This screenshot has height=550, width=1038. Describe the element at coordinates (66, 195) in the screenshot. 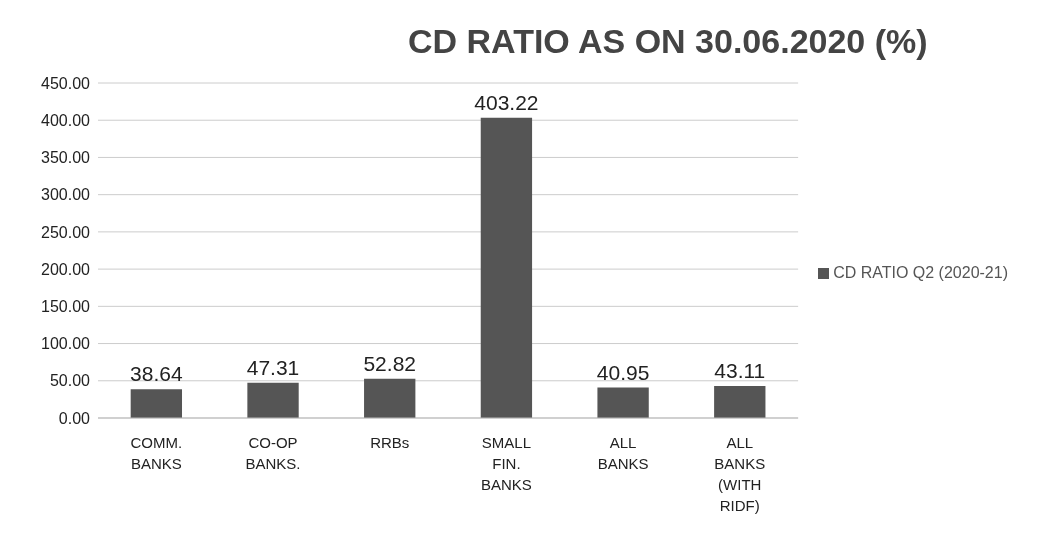

I see `y-tick-label: 300.00` at that location.